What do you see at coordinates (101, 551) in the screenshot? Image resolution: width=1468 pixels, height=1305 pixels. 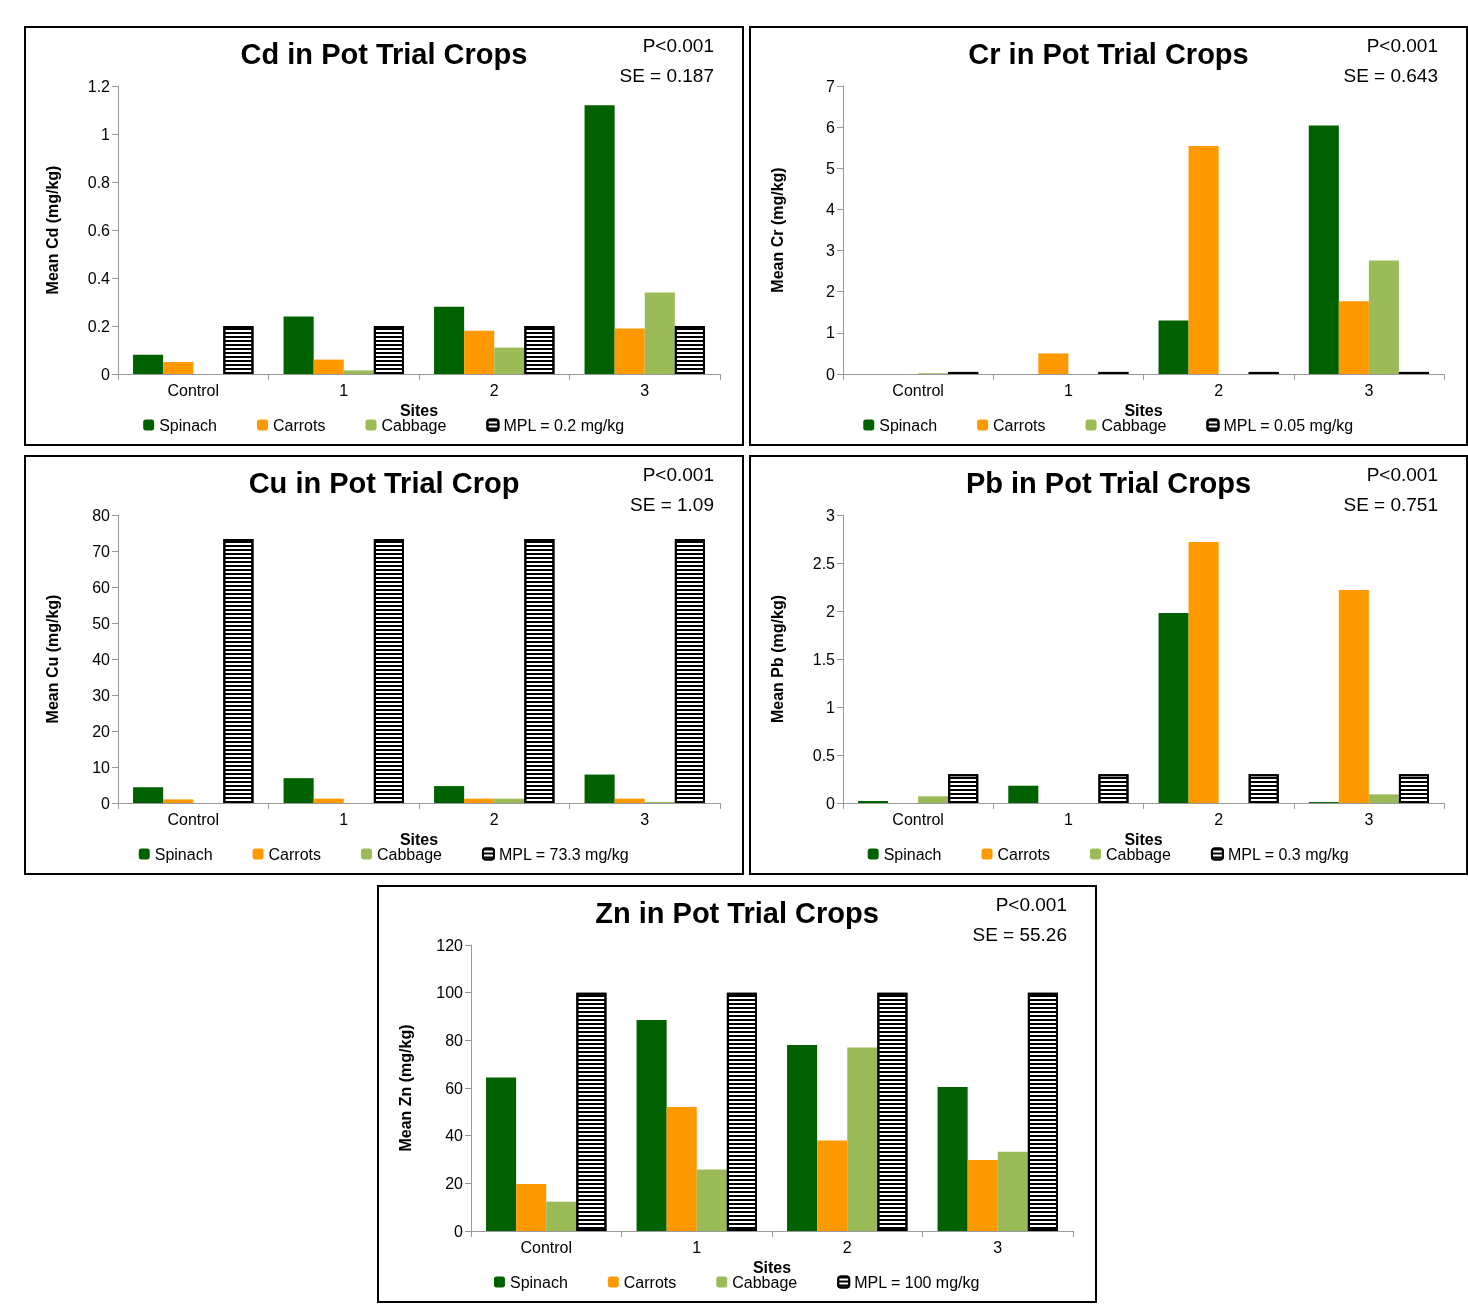 I see `y-tick-label: 70` at bounding box center [101, 551].